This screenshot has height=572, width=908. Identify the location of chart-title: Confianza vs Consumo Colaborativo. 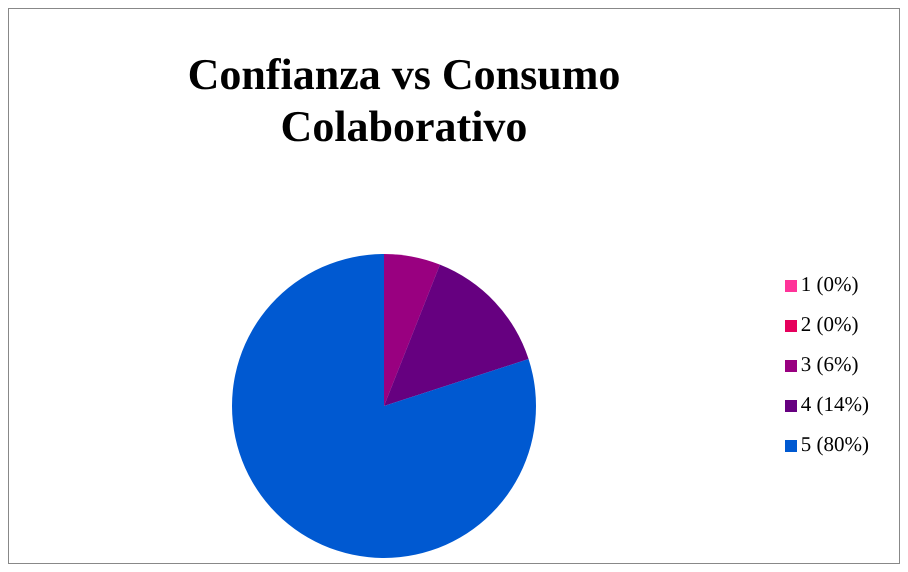
(404, 101).